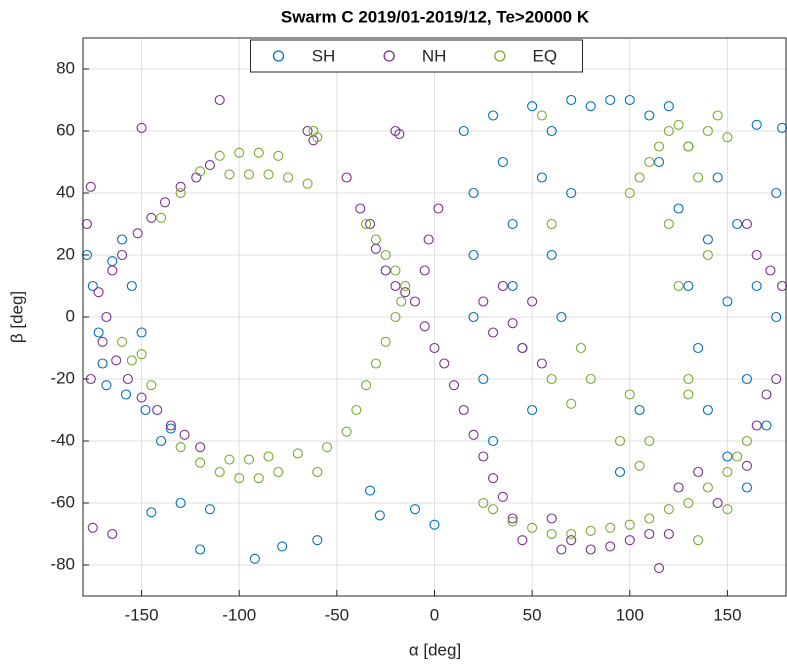 Image resolution: width=787 pixels, height=670 pixels. What do you see at coordinates (62, 439) in the screenshot?
I see `y-tick-label: -40` at bounding box center [62, 439].